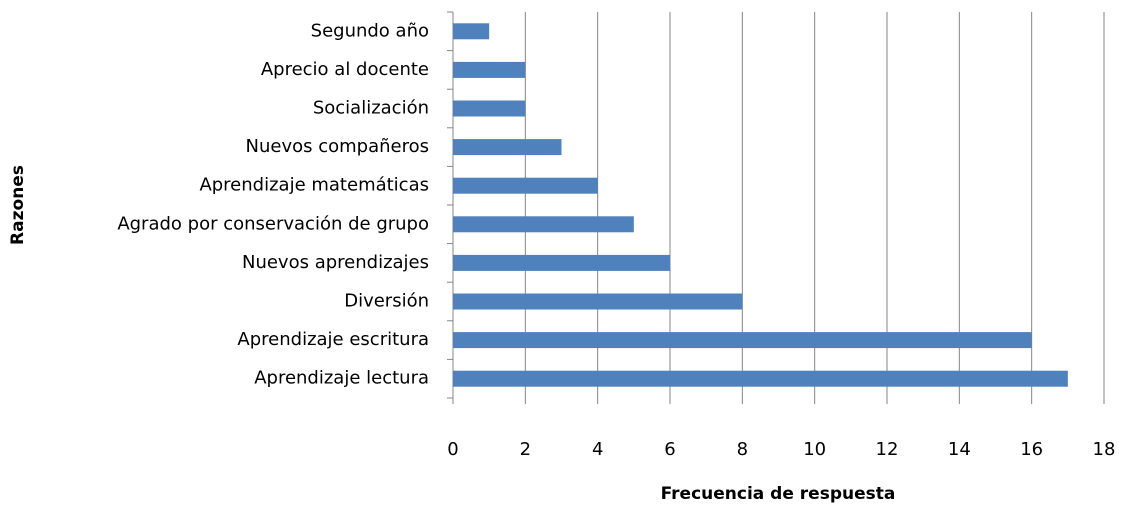 The height and width of the screenshot is (510, 1122). What do you see at coordinates (338, 146) in the screenshot?
I see `y-tick-label: Nuevos compañeros` at bounding box center [338, 146].